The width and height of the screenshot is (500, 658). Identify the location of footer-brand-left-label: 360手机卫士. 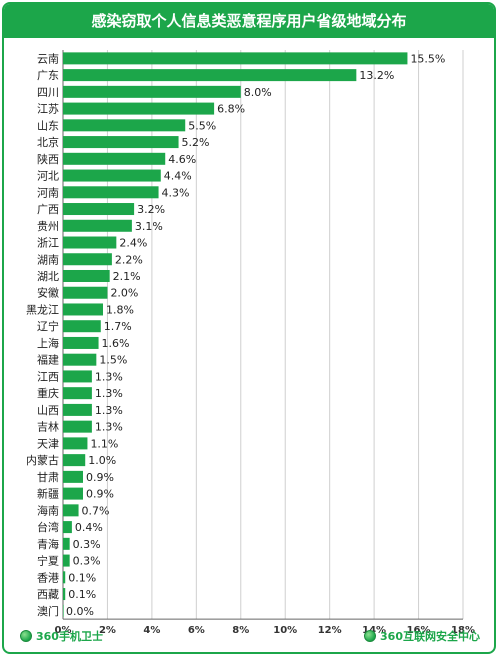
(69, 636).